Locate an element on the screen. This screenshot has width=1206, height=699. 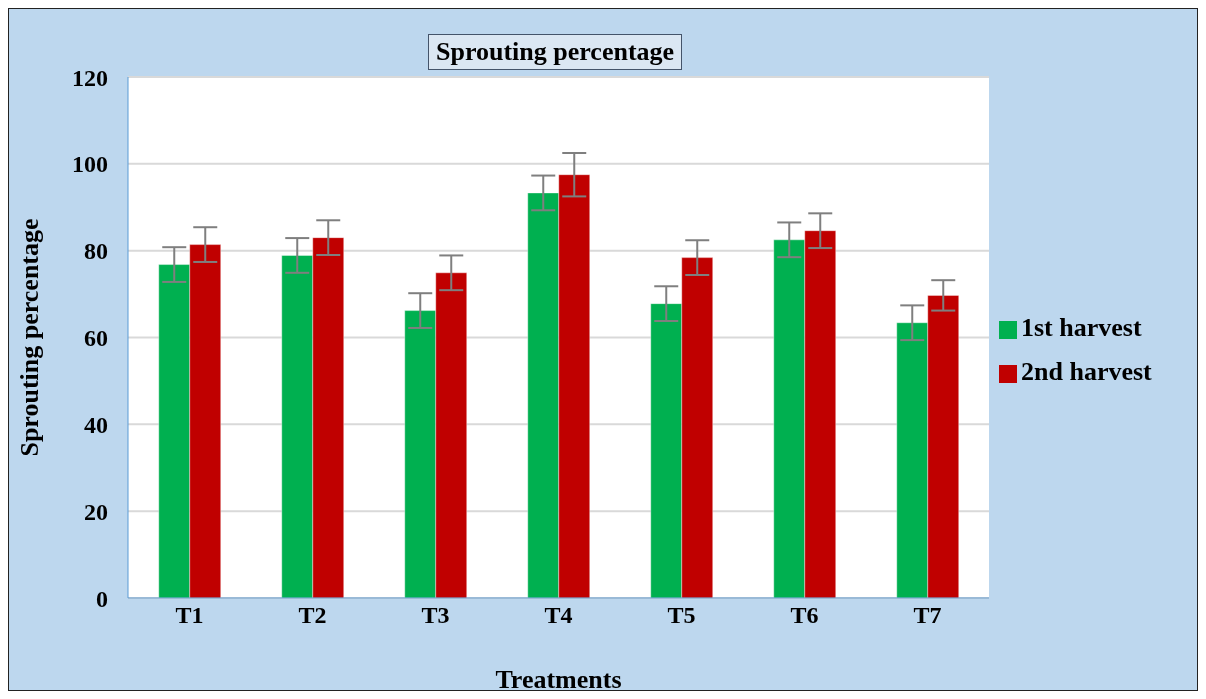
legend-label: 1st harvest is located at coordinates (1081, 327).